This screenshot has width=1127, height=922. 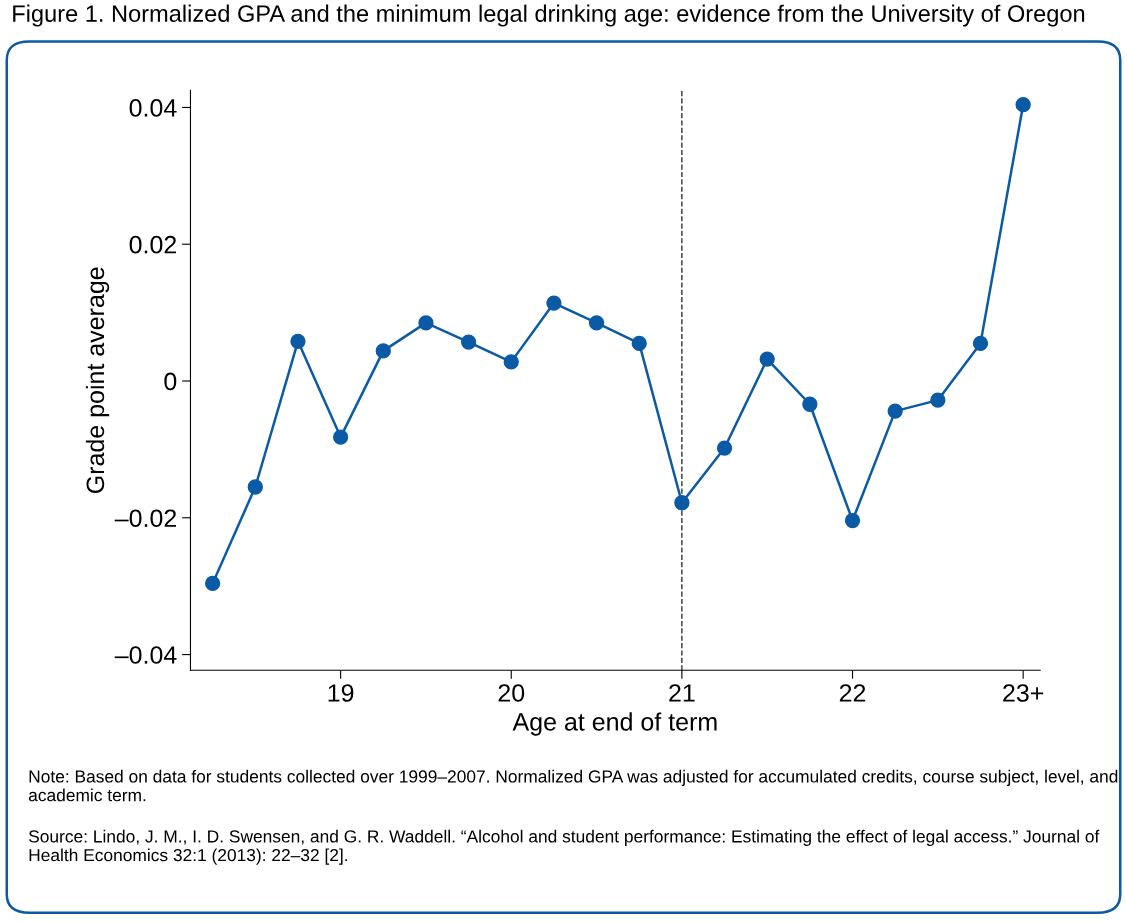 I want to click on x-axis-title: Age at end of term, so click(x=614, y=724).